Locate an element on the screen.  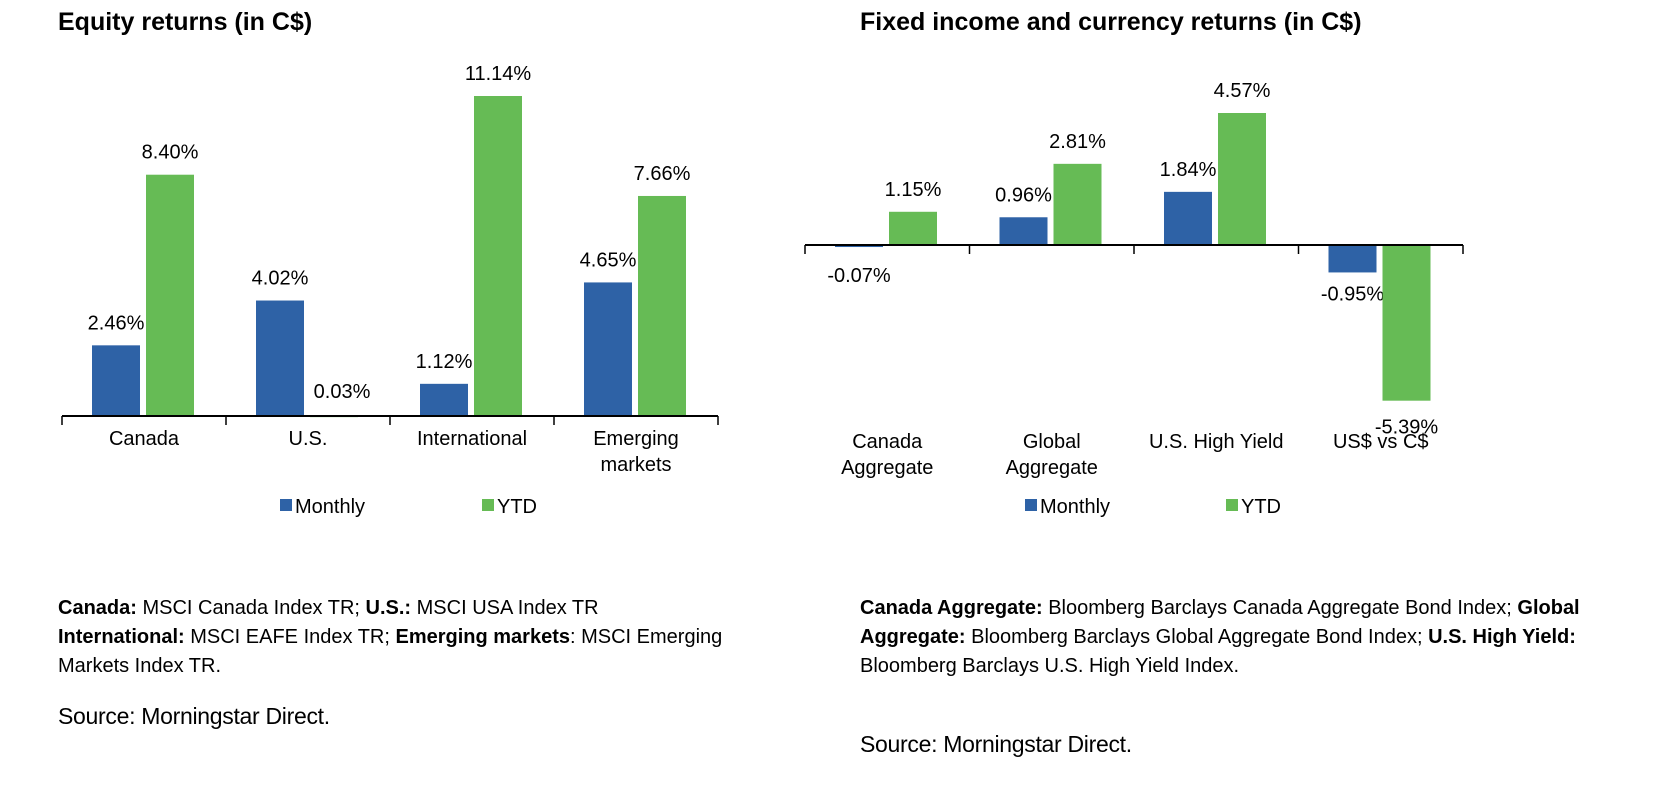
footnote-term: Global Aggregate: is located at coordinates (1220, 622).